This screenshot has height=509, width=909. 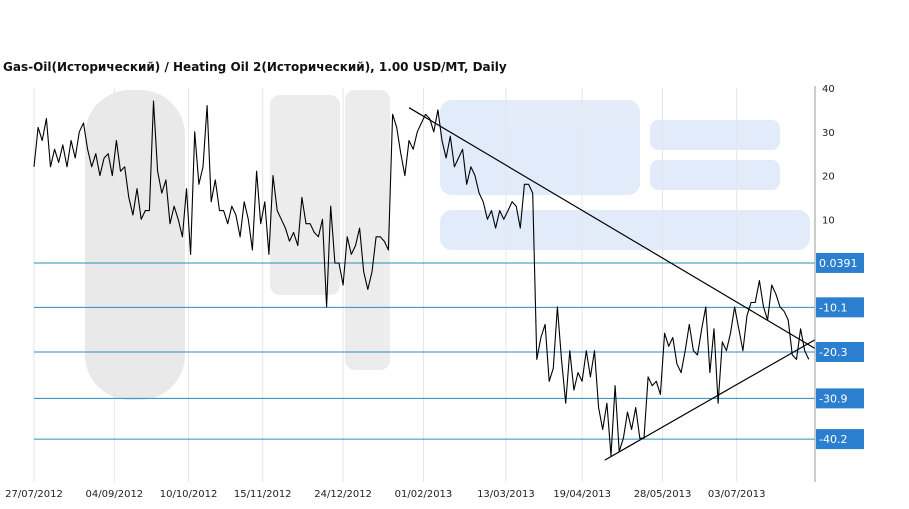 I want to click on label-layer: 0.0391 -10.1 -20.3 -30.9 -40.2, so click(x=840, y=351).